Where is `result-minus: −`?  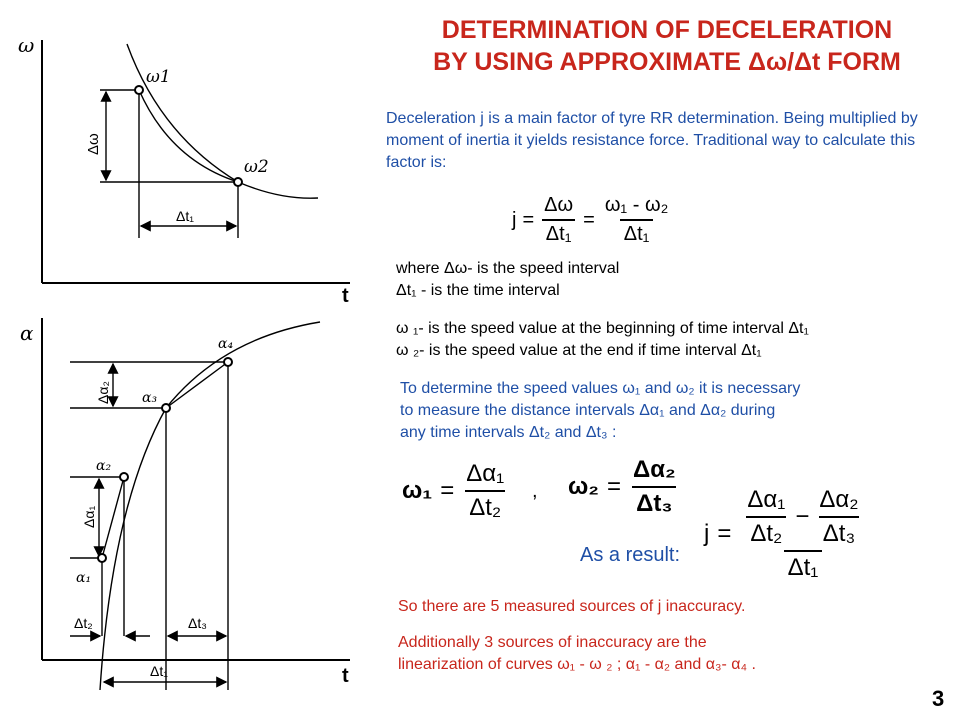 result-minus: − is located at coordinates (802, 516).